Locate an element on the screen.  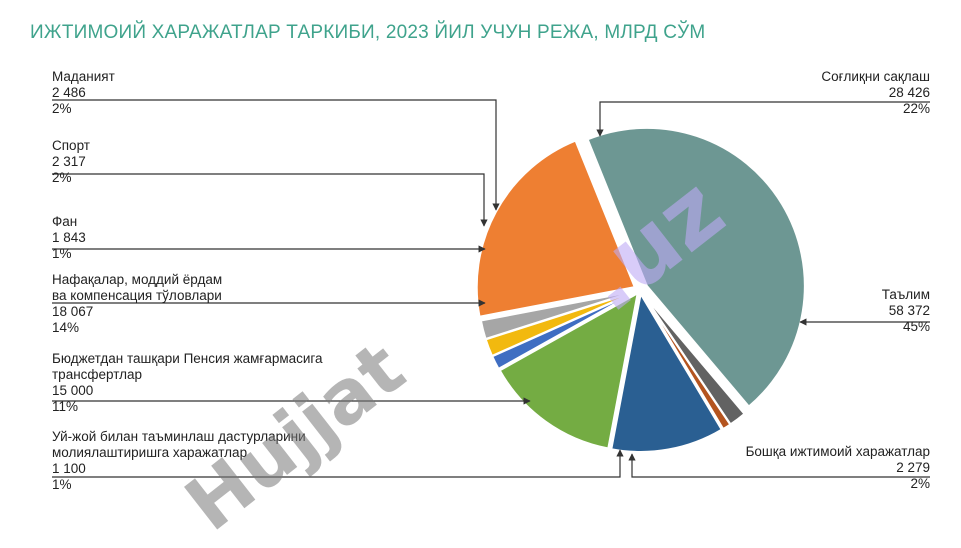
slice-label: Спорт 2 317 2% is located at coordinates (71, 162).